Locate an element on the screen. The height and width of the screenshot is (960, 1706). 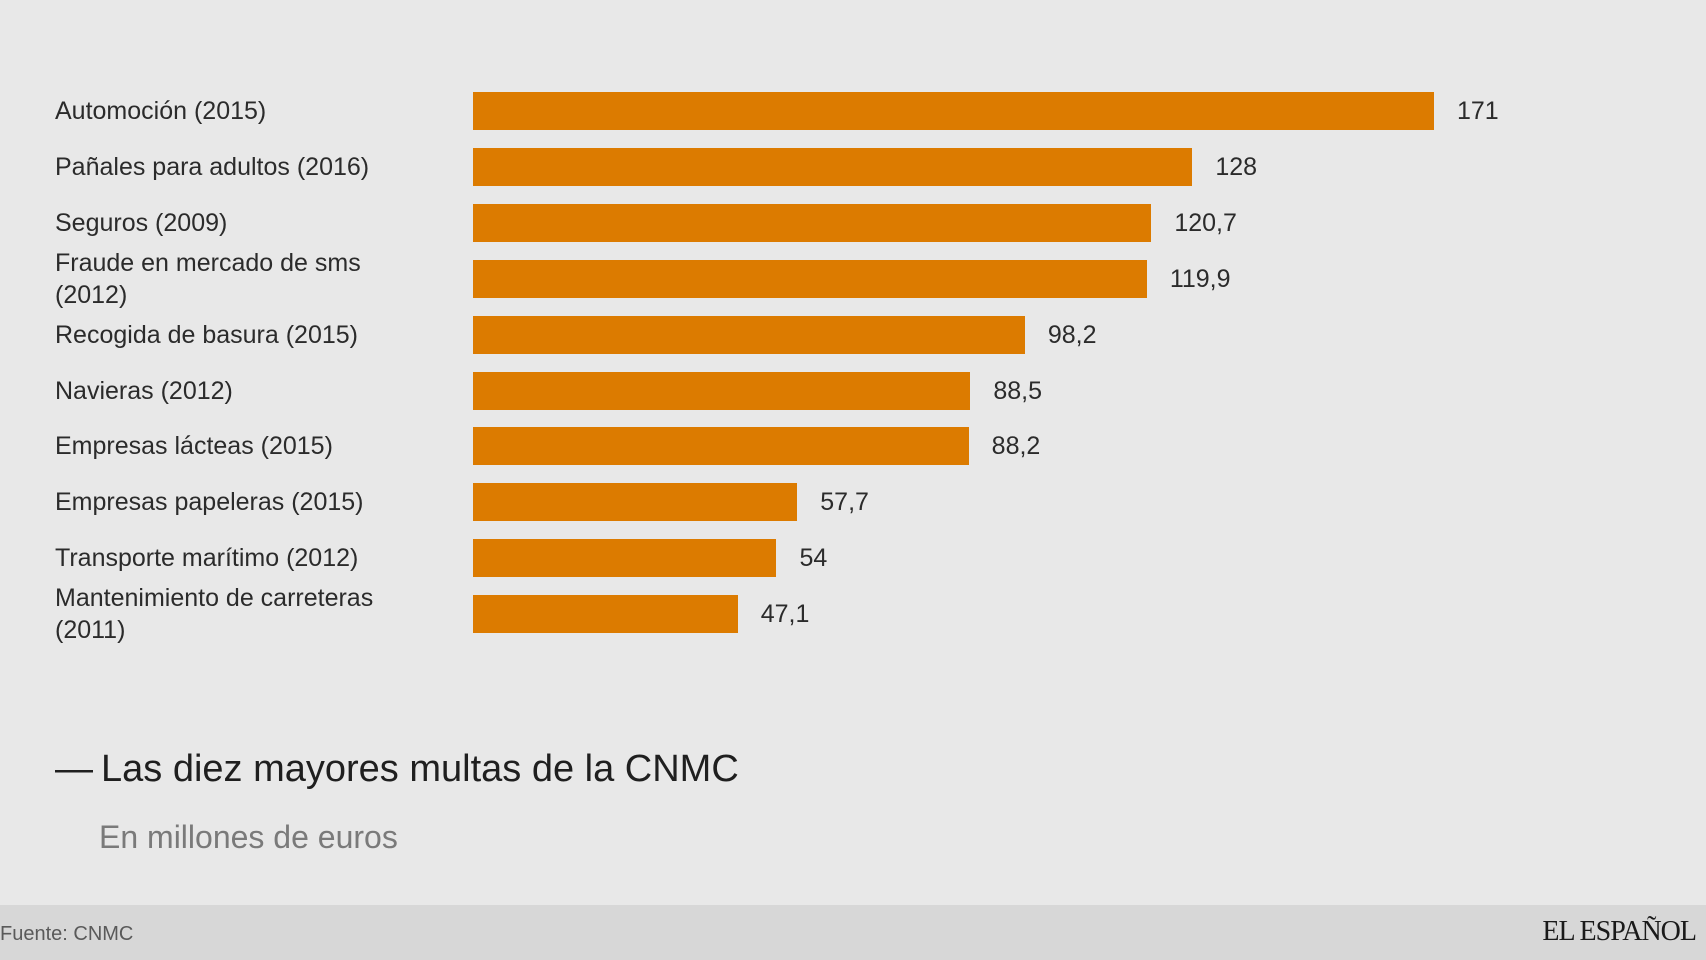
category-label: Mantenimiento de carreteras (2011) is located at coordinates (214, 614).